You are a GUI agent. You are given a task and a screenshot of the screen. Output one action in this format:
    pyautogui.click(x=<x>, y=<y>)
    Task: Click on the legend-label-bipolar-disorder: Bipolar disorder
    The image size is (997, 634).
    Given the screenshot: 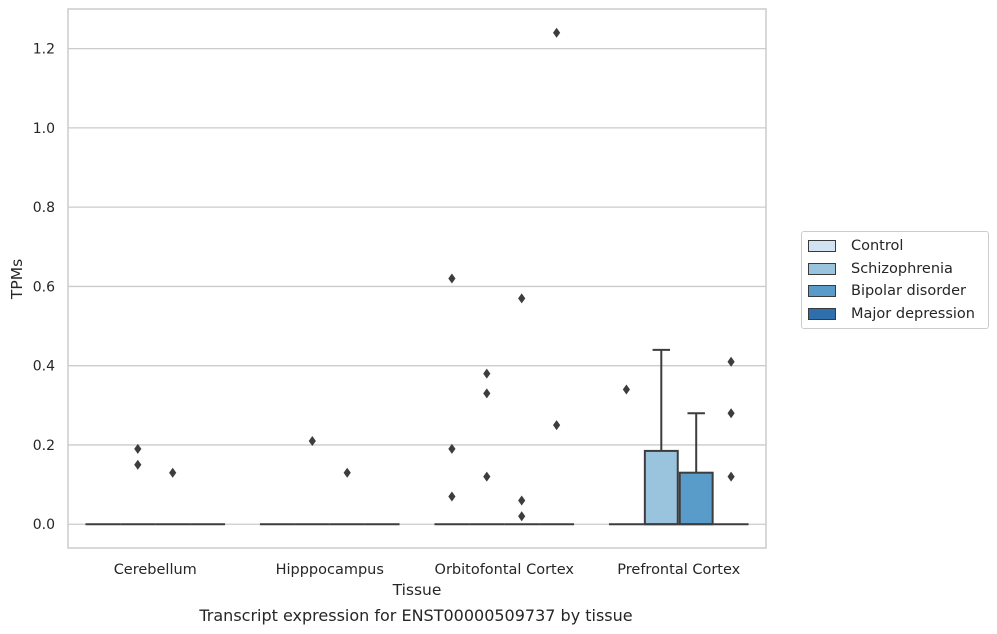 What is the action you would take?
    pyautogui.click(x=908, y=291)
    